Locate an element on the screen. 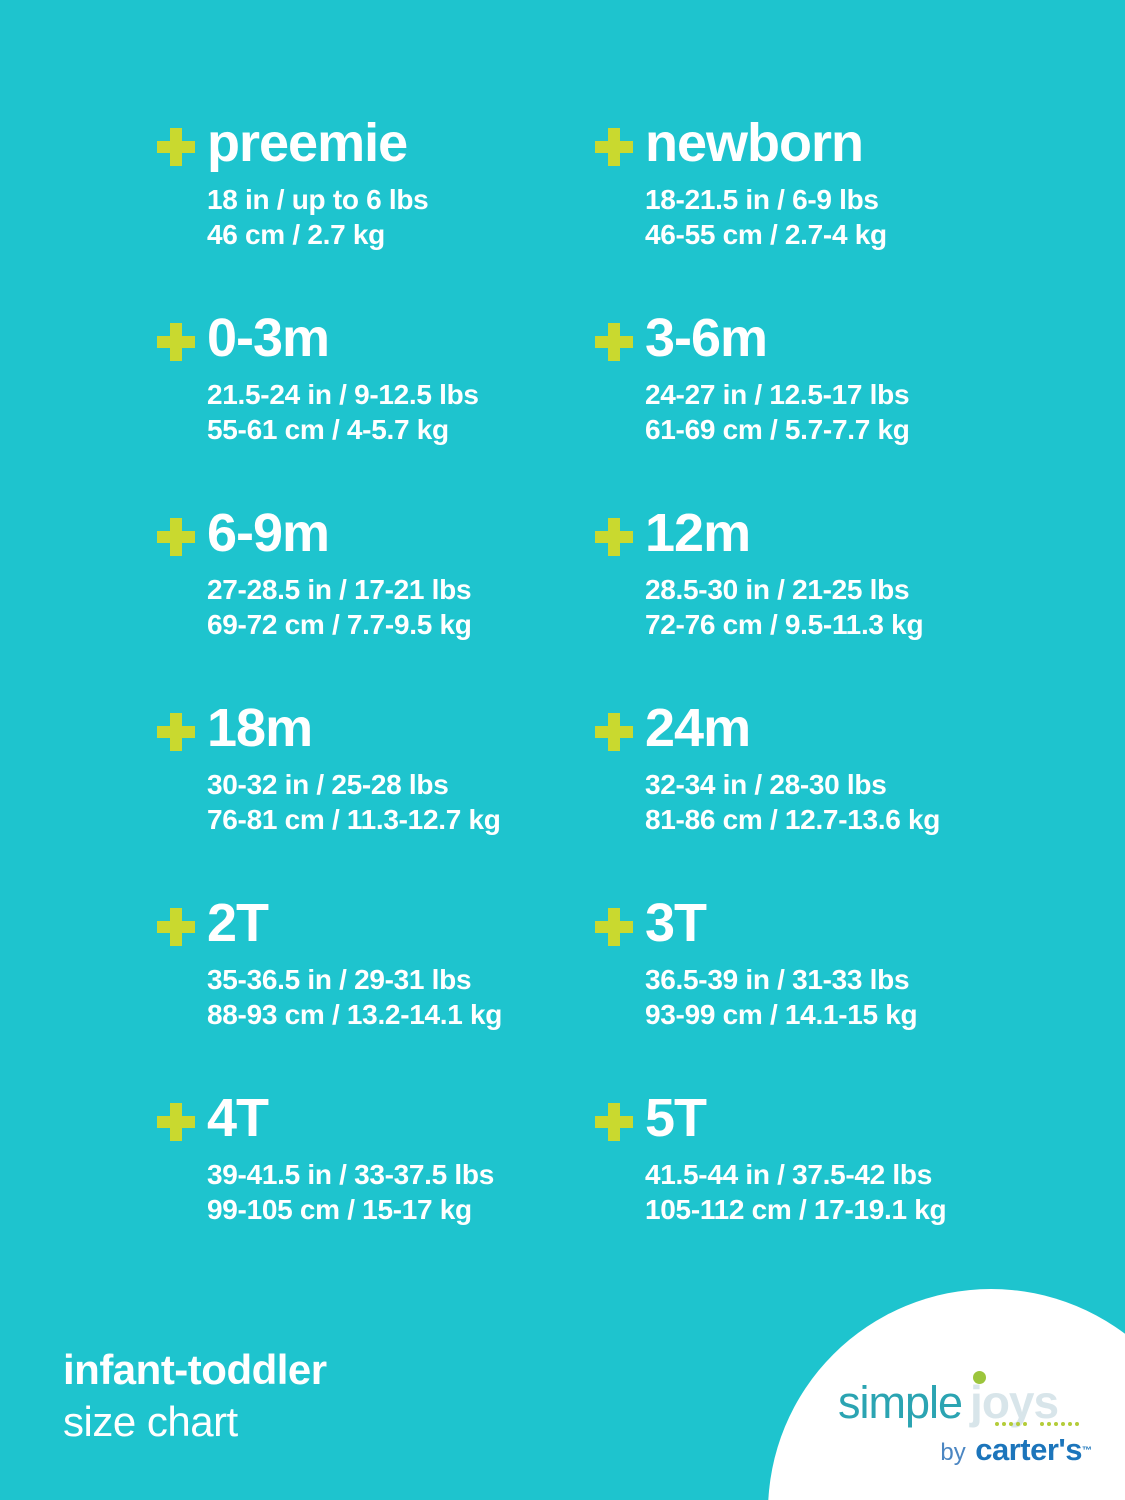  size-imperial: 32-34 in / 28-30 lbs is located at coordinates (766, 784).